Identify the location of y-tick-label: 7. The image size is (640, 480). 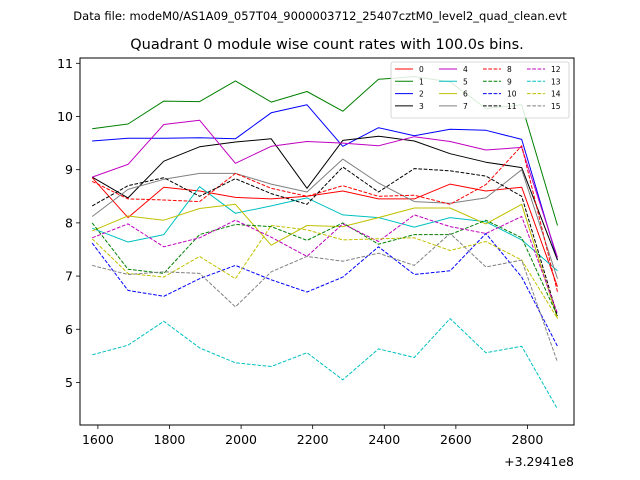
(69, 276).